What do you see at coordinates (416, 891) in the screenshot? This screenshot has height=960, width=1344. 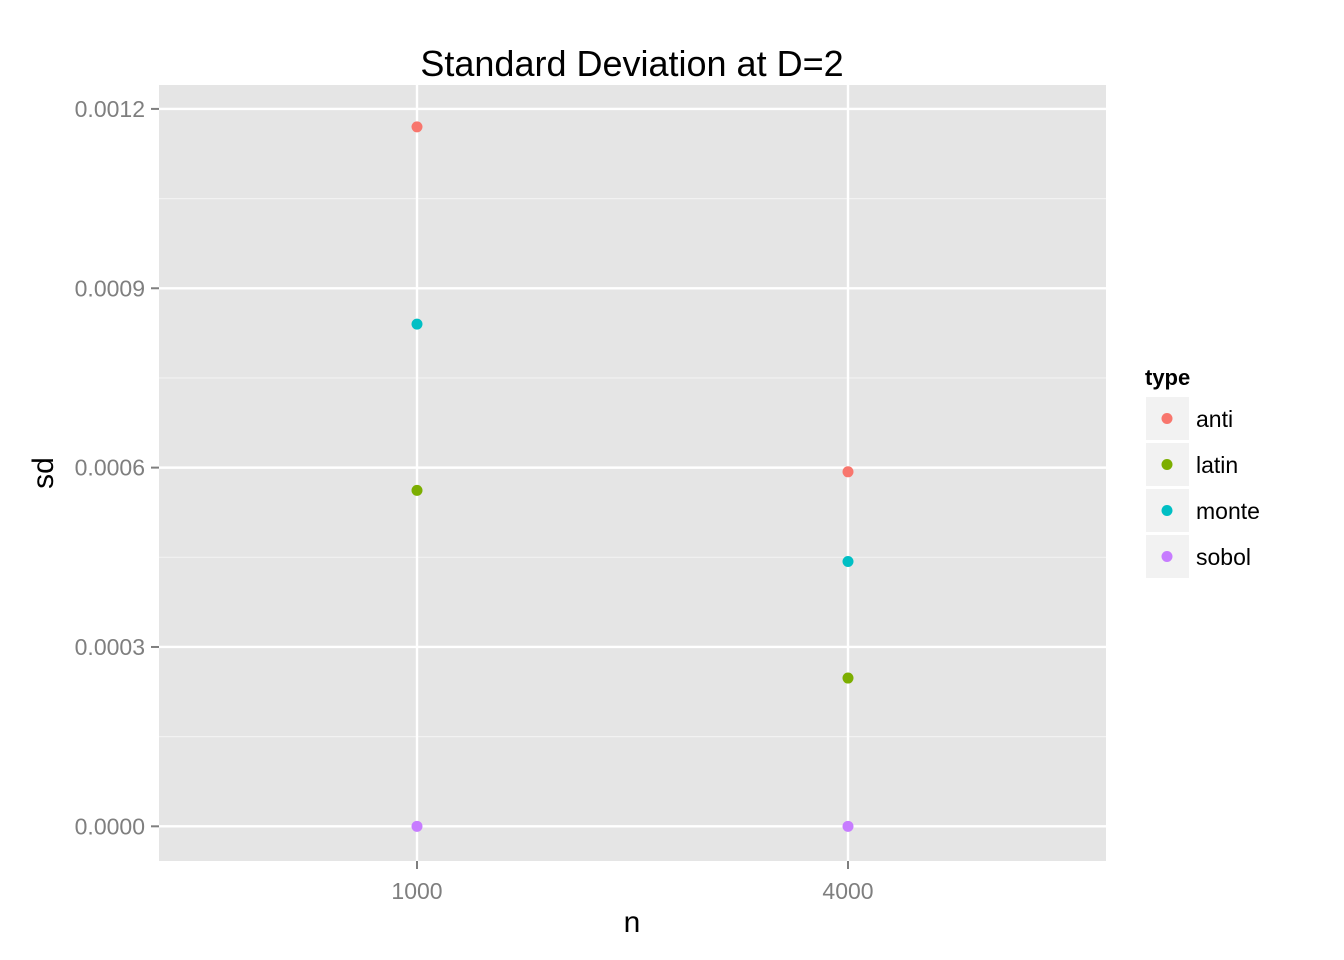 I see `x-tick-label: 1000` at bounding box center [416, 891].